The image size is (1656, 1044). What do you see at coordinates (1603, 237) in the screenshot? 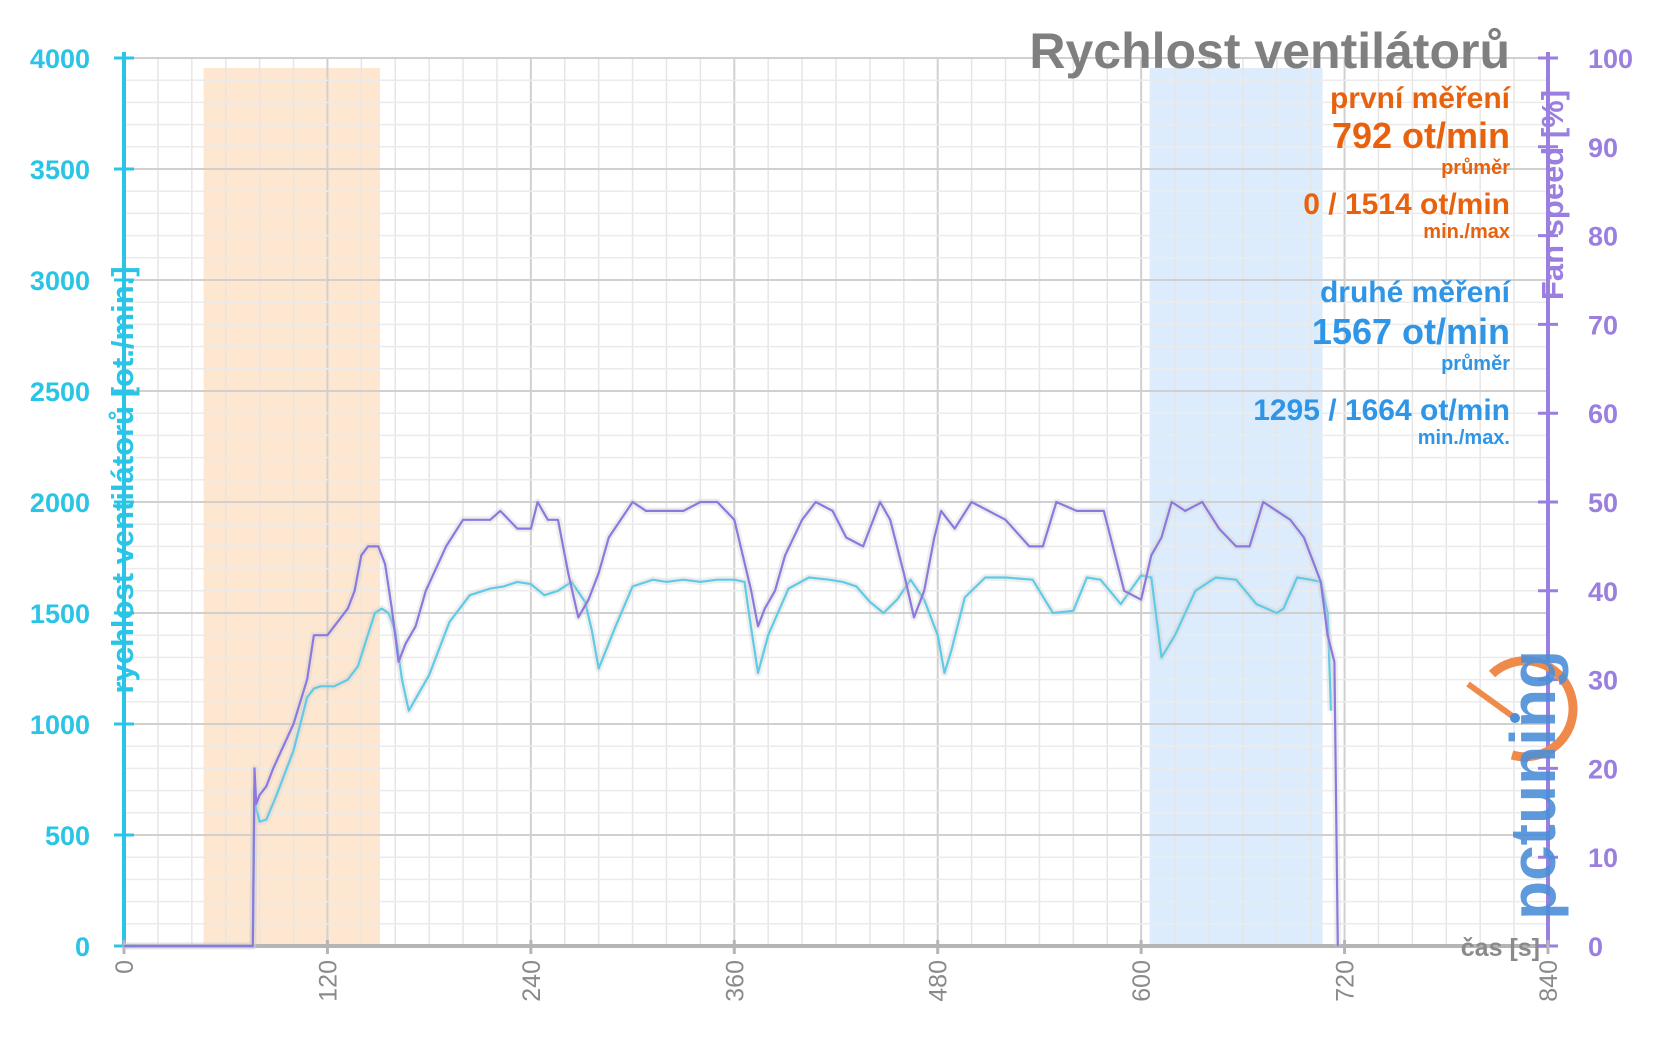
I see `y-right-tick-label: 80` at bounding box center [1603, 237].